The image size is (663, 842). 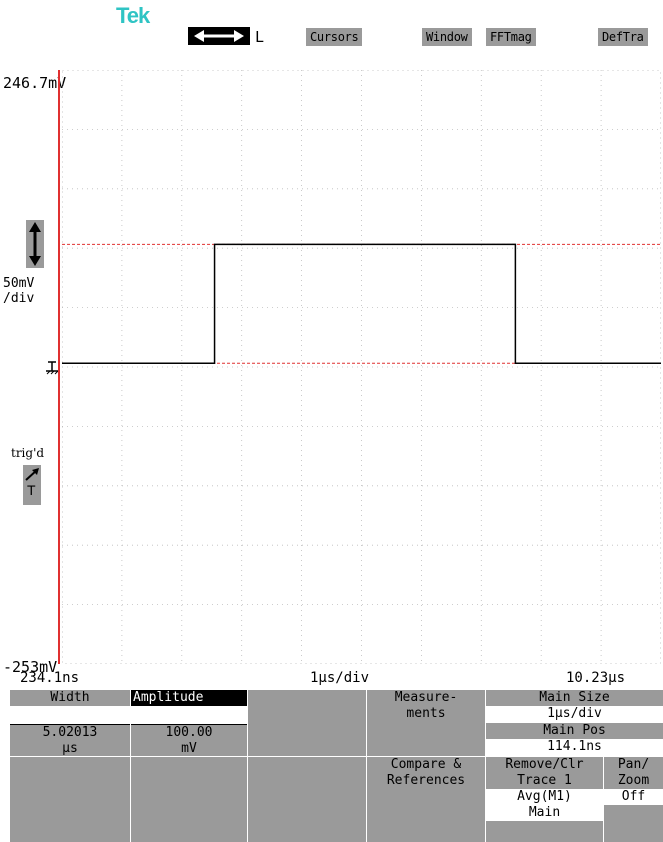 I want to click on width-unit: µs, so click(x=70, y=748).